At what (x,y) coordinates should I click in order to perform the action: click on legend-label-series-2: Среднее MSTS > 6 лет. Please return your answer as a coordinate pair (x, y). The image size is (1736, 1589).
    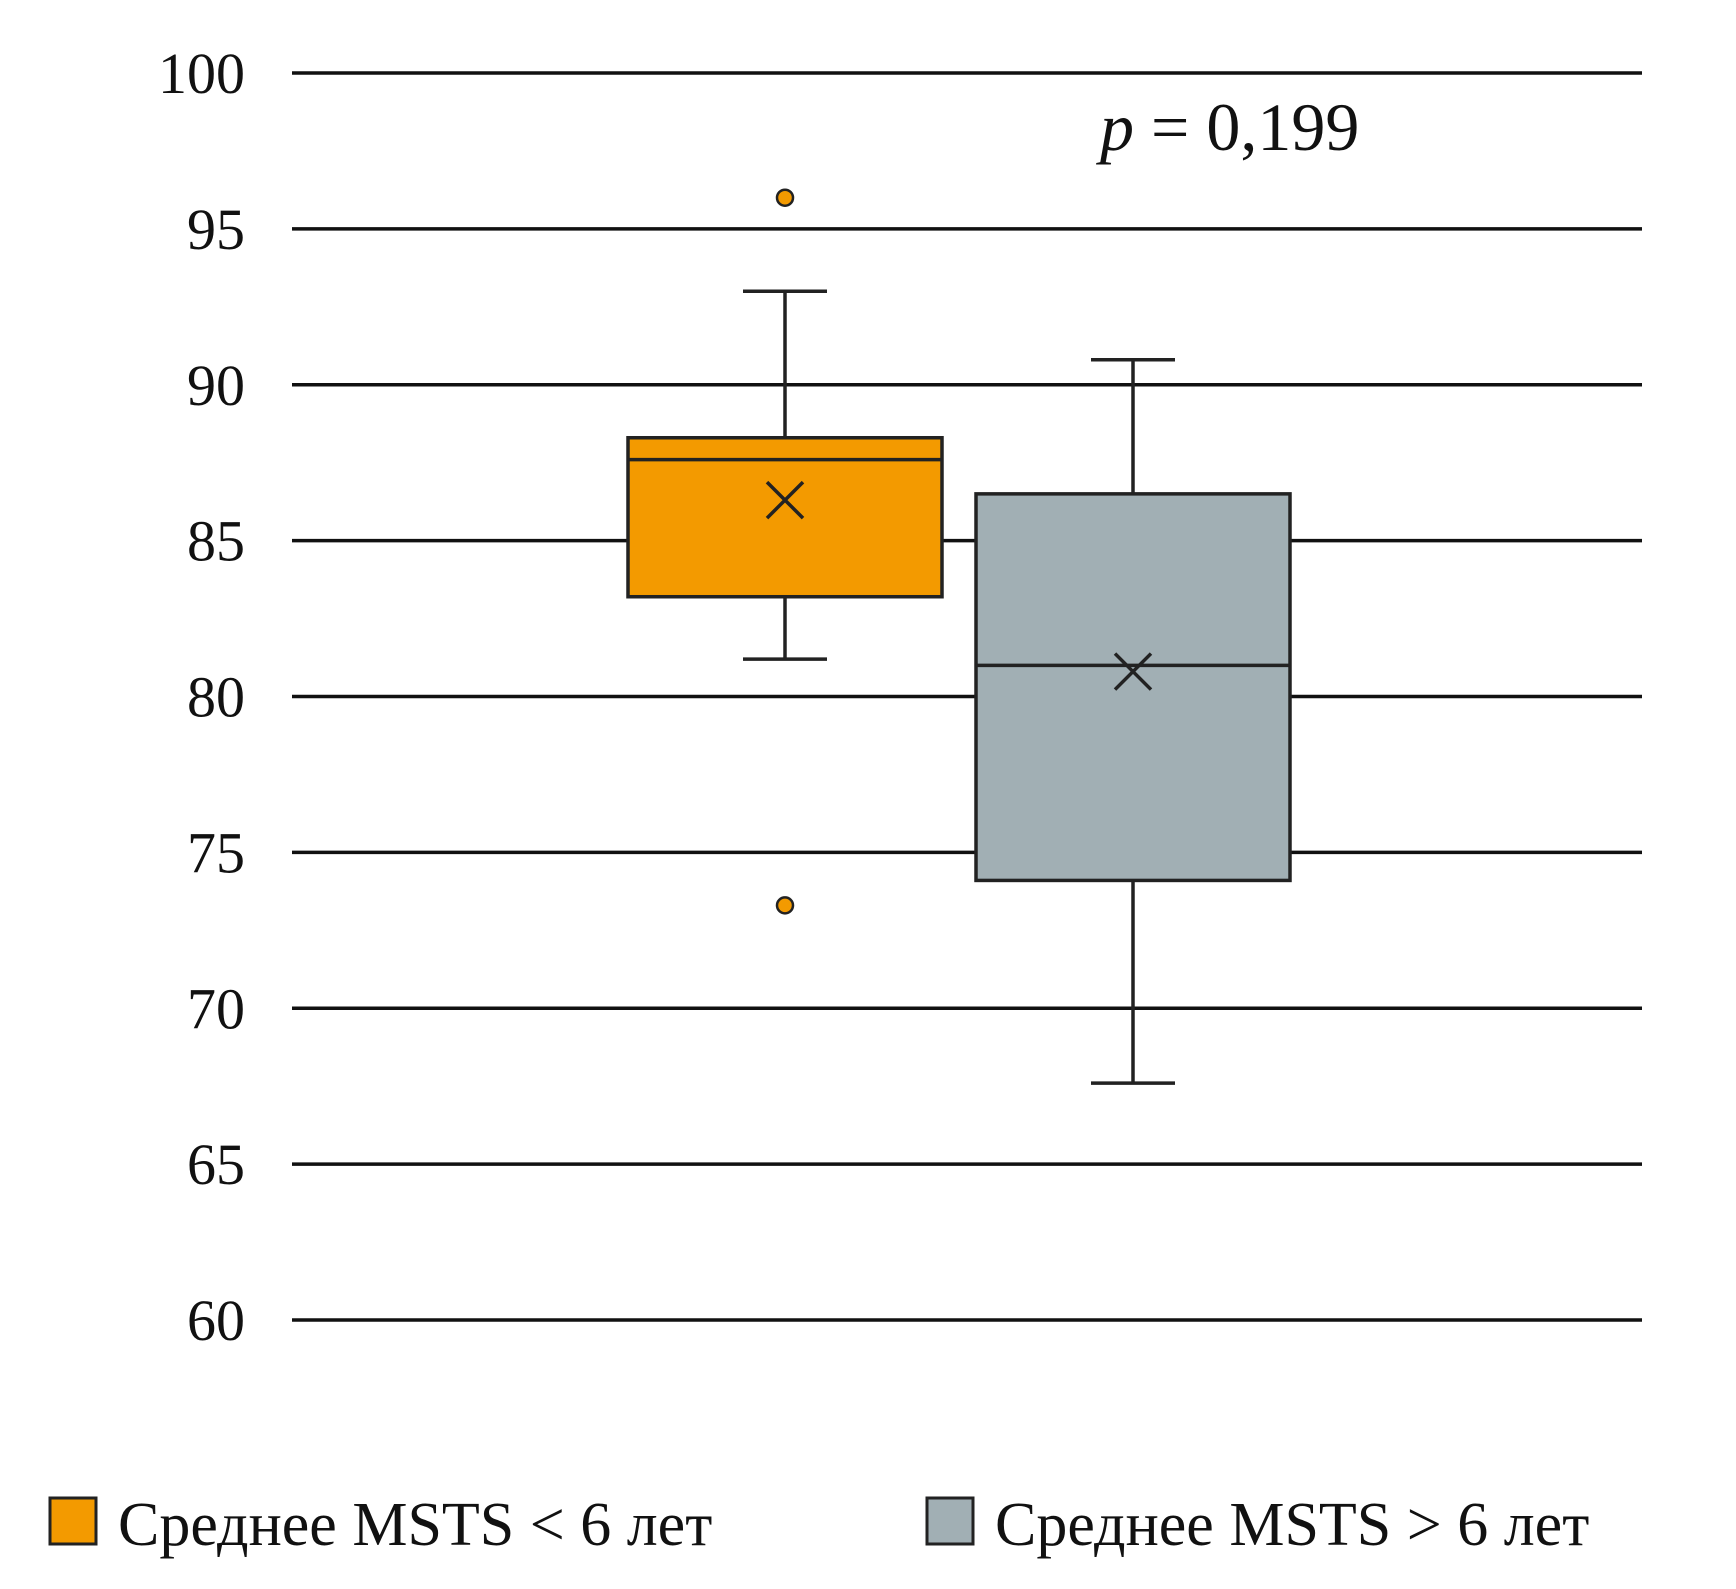
    Looking at the image, I should click on (1292, 1525).